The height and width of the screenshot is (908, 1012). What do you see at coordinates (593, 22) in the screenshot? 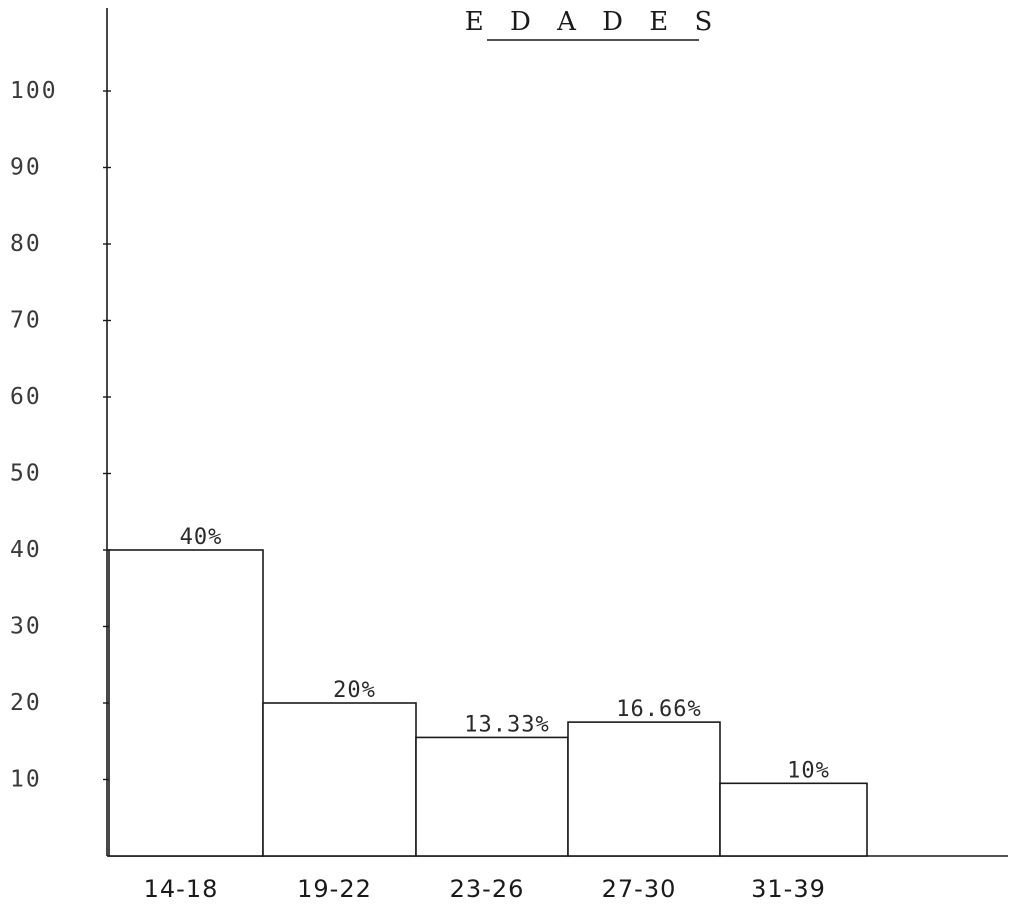
I see `chart-title: E D A D E S` at bounding box center [593, 22].